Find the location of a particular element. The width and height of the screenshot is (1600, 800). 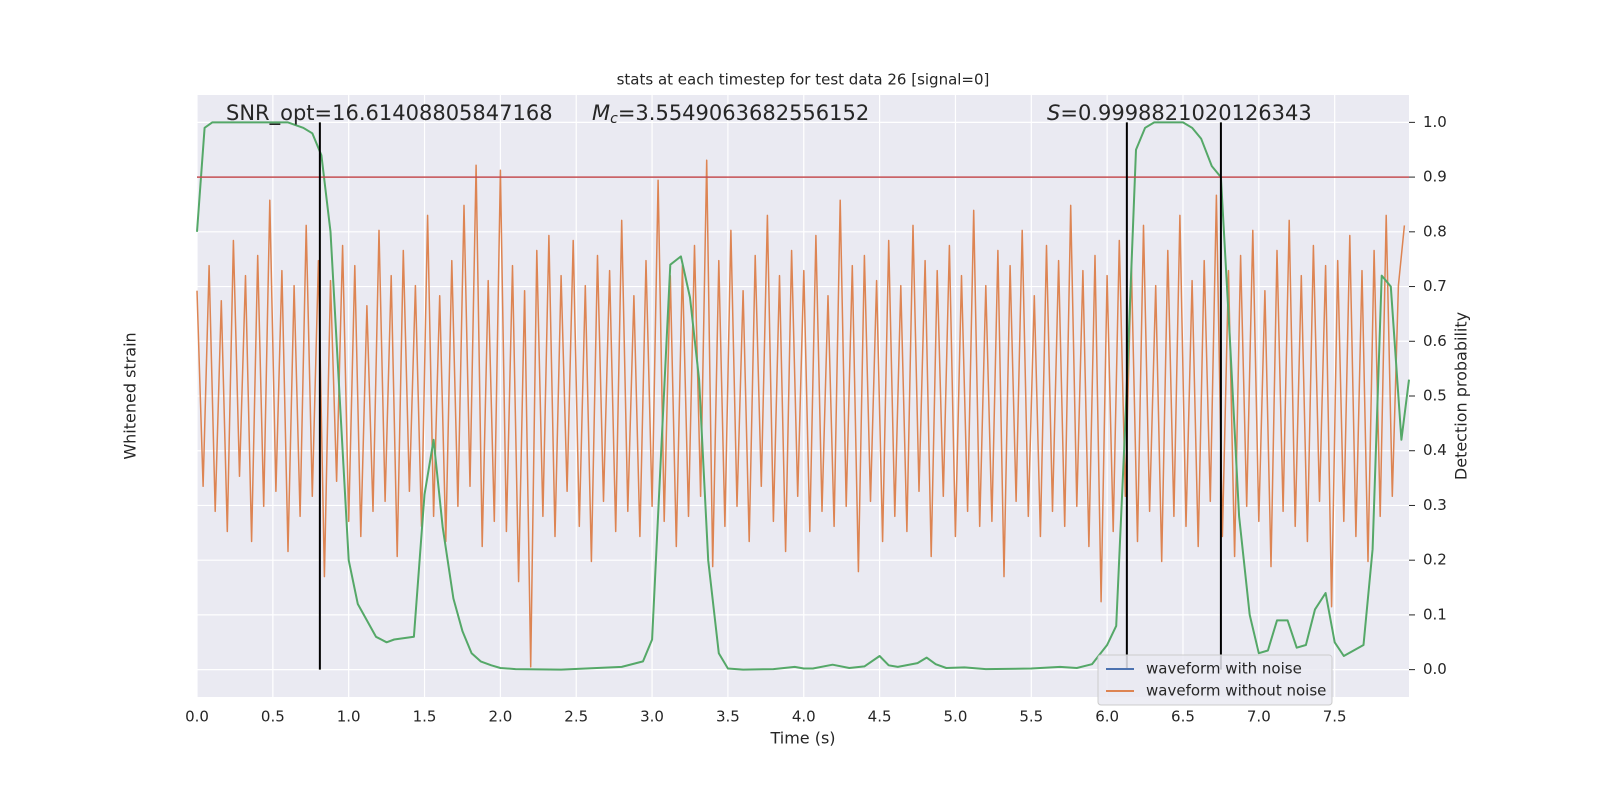

y2-tick-label: 1.0 is located at coordinates (1435, 122).